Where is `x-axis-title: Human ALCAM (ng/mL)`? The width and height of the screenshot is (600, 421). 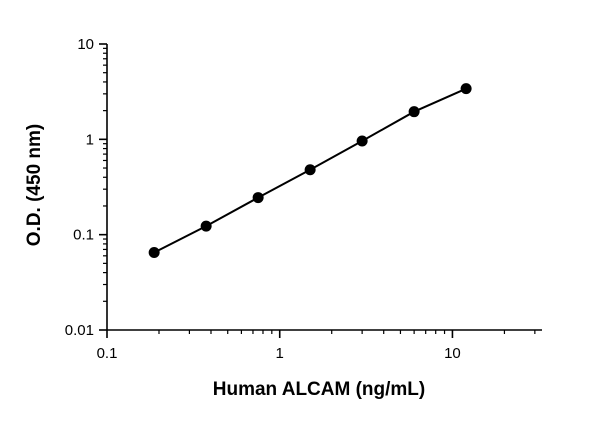 x-axis-title: Human ALCAM (ng/mL) is located at coordinates (319, 389).